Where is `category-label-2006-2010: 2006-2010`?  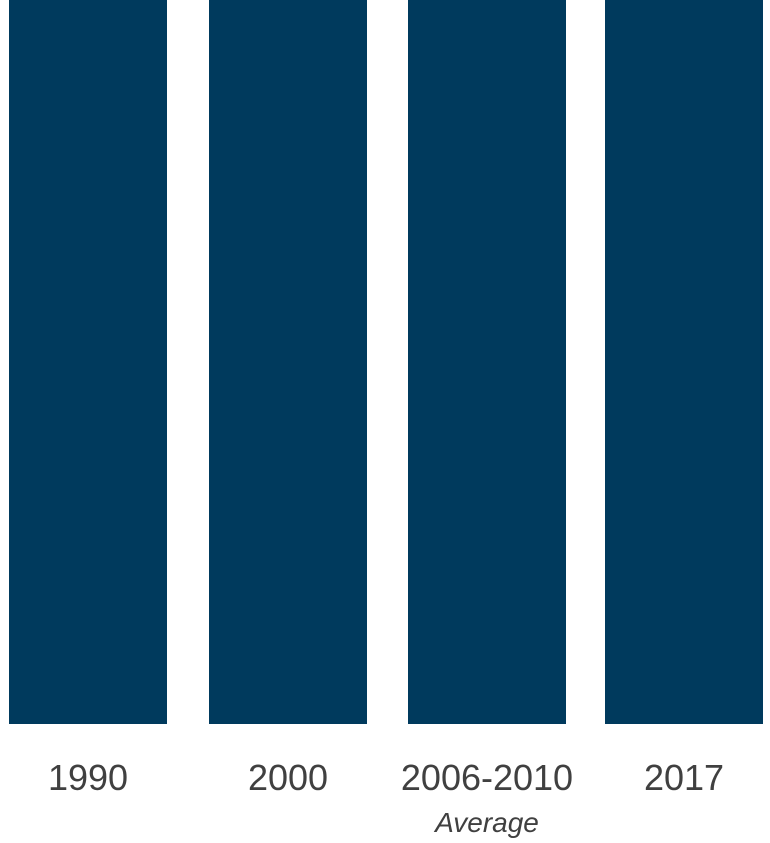
category-label-2006-2010: 2006-2010 is located at coordinates (487, 777).